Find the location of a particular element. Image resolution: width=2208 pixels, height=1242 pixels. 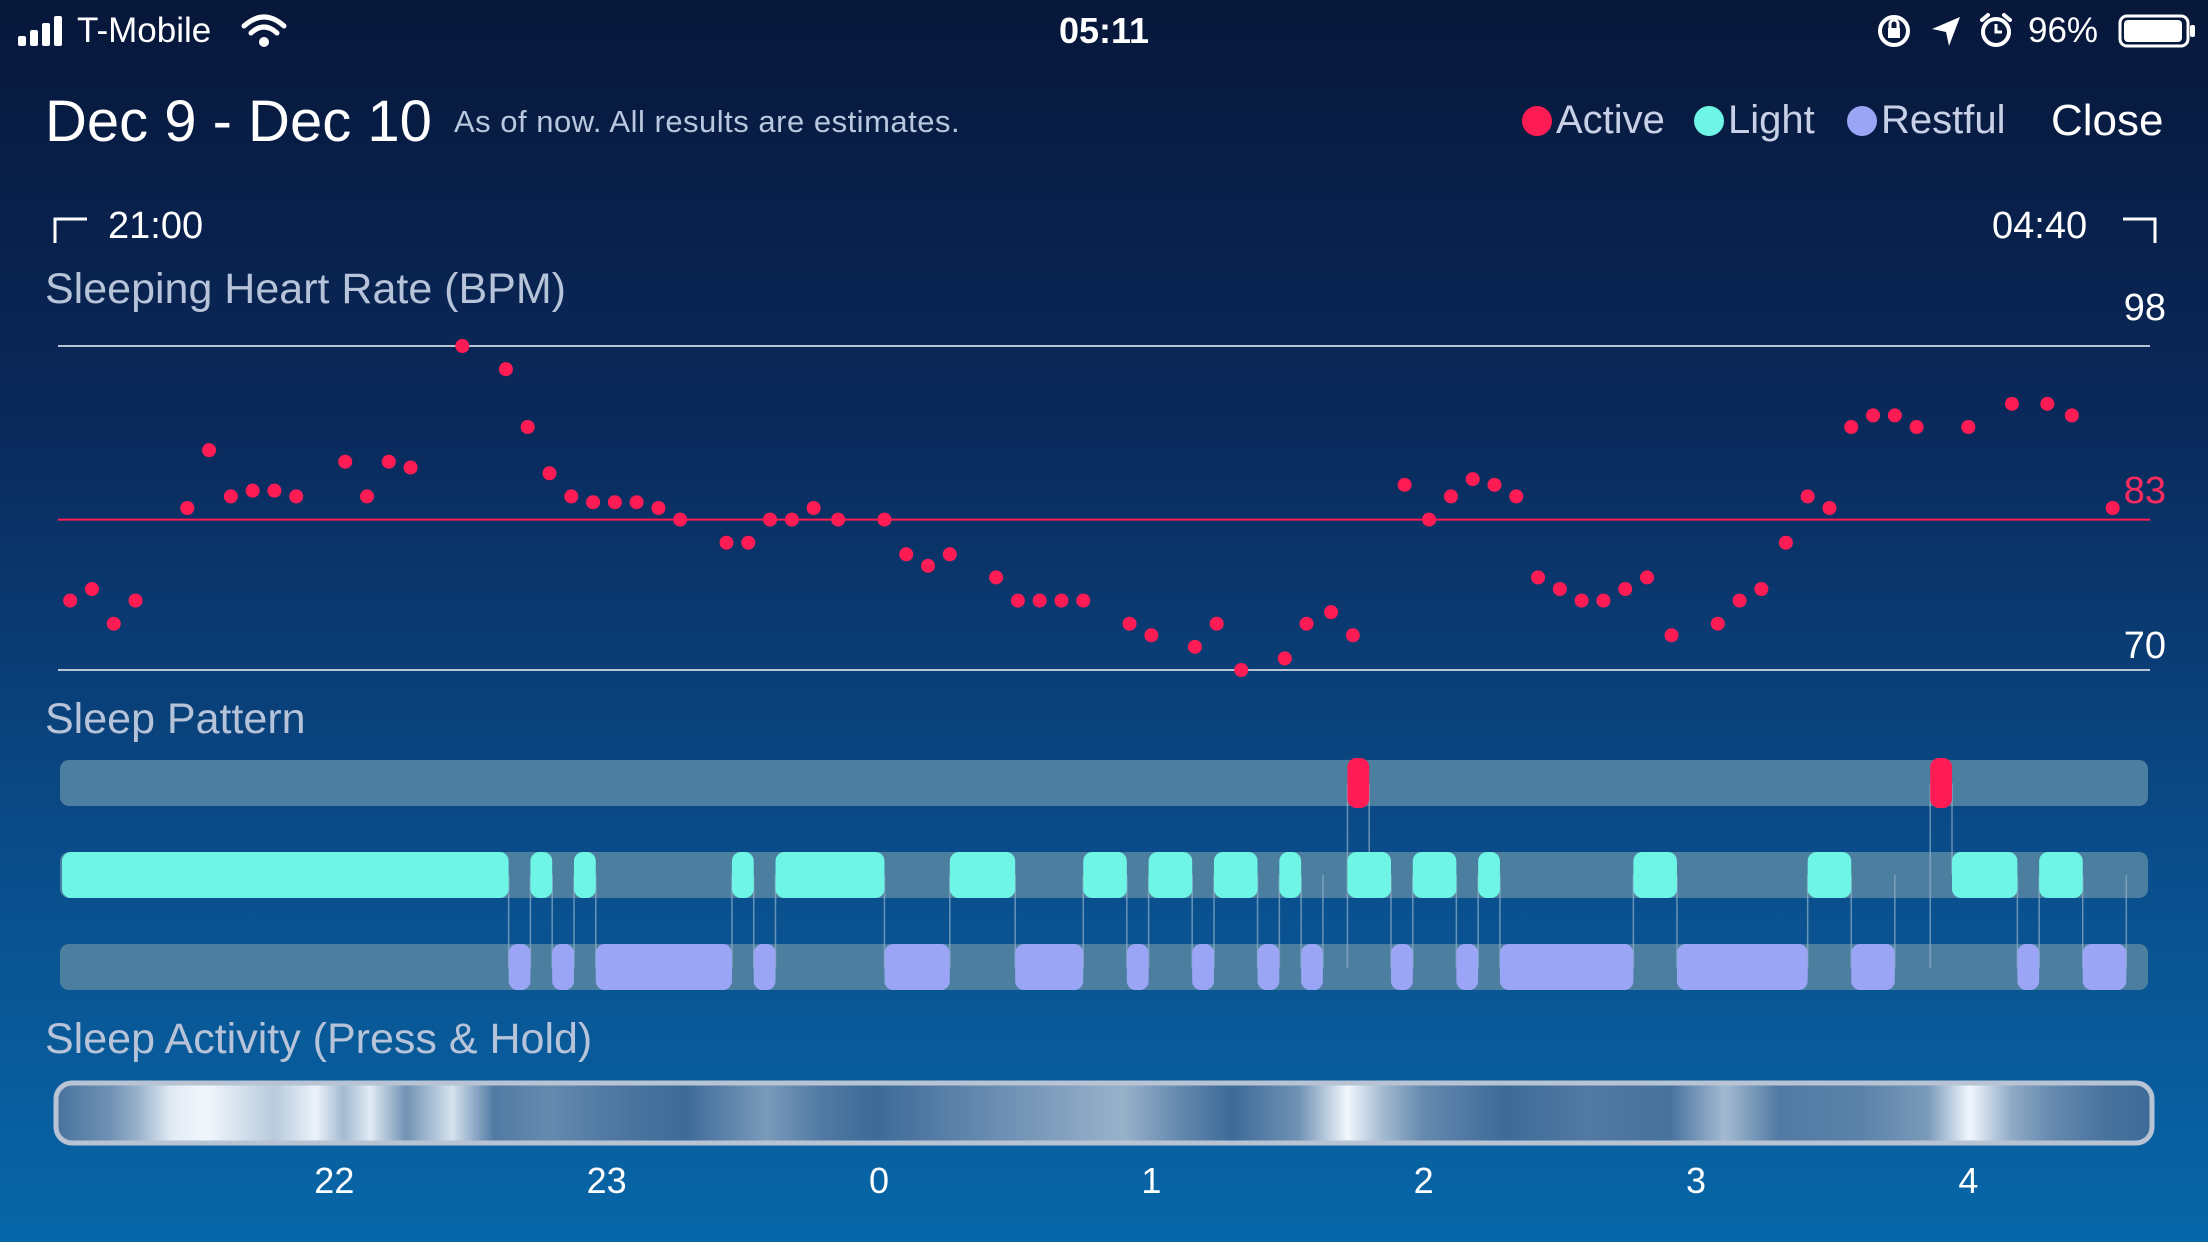

x-axis-label: 23 is located at coordinates (606, 1180).